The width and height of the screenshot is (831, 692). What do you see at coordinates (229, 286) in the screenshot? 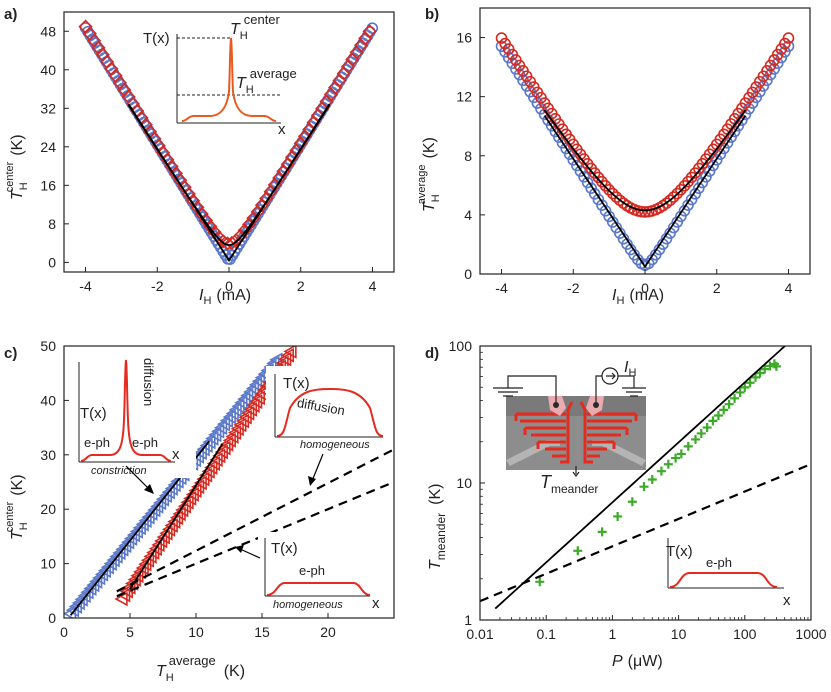
I see `panel-a-xtick-label: 0` at bounding box center [229, 286].